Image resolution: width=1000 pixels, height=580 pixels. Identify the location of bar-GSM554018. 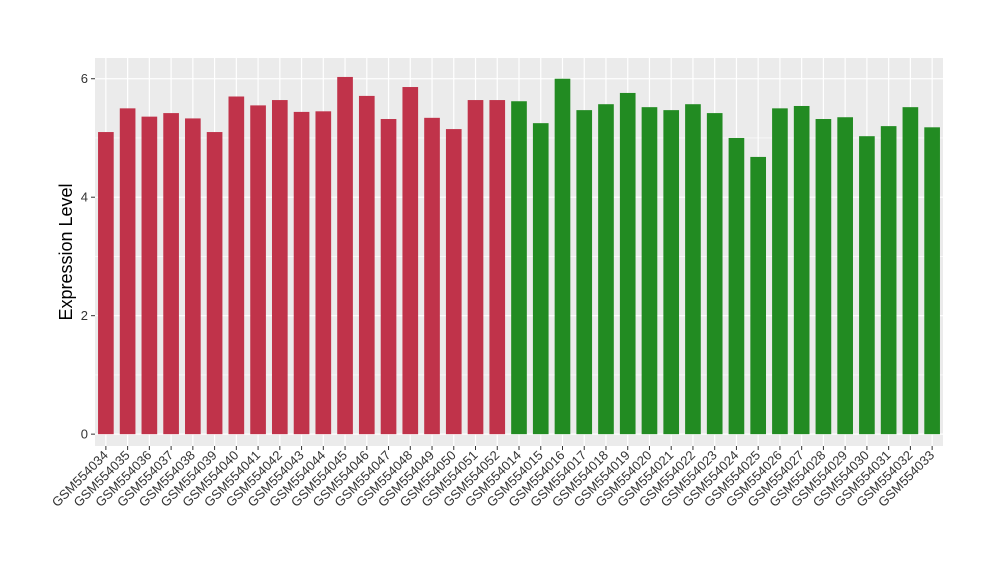
(606, 269).